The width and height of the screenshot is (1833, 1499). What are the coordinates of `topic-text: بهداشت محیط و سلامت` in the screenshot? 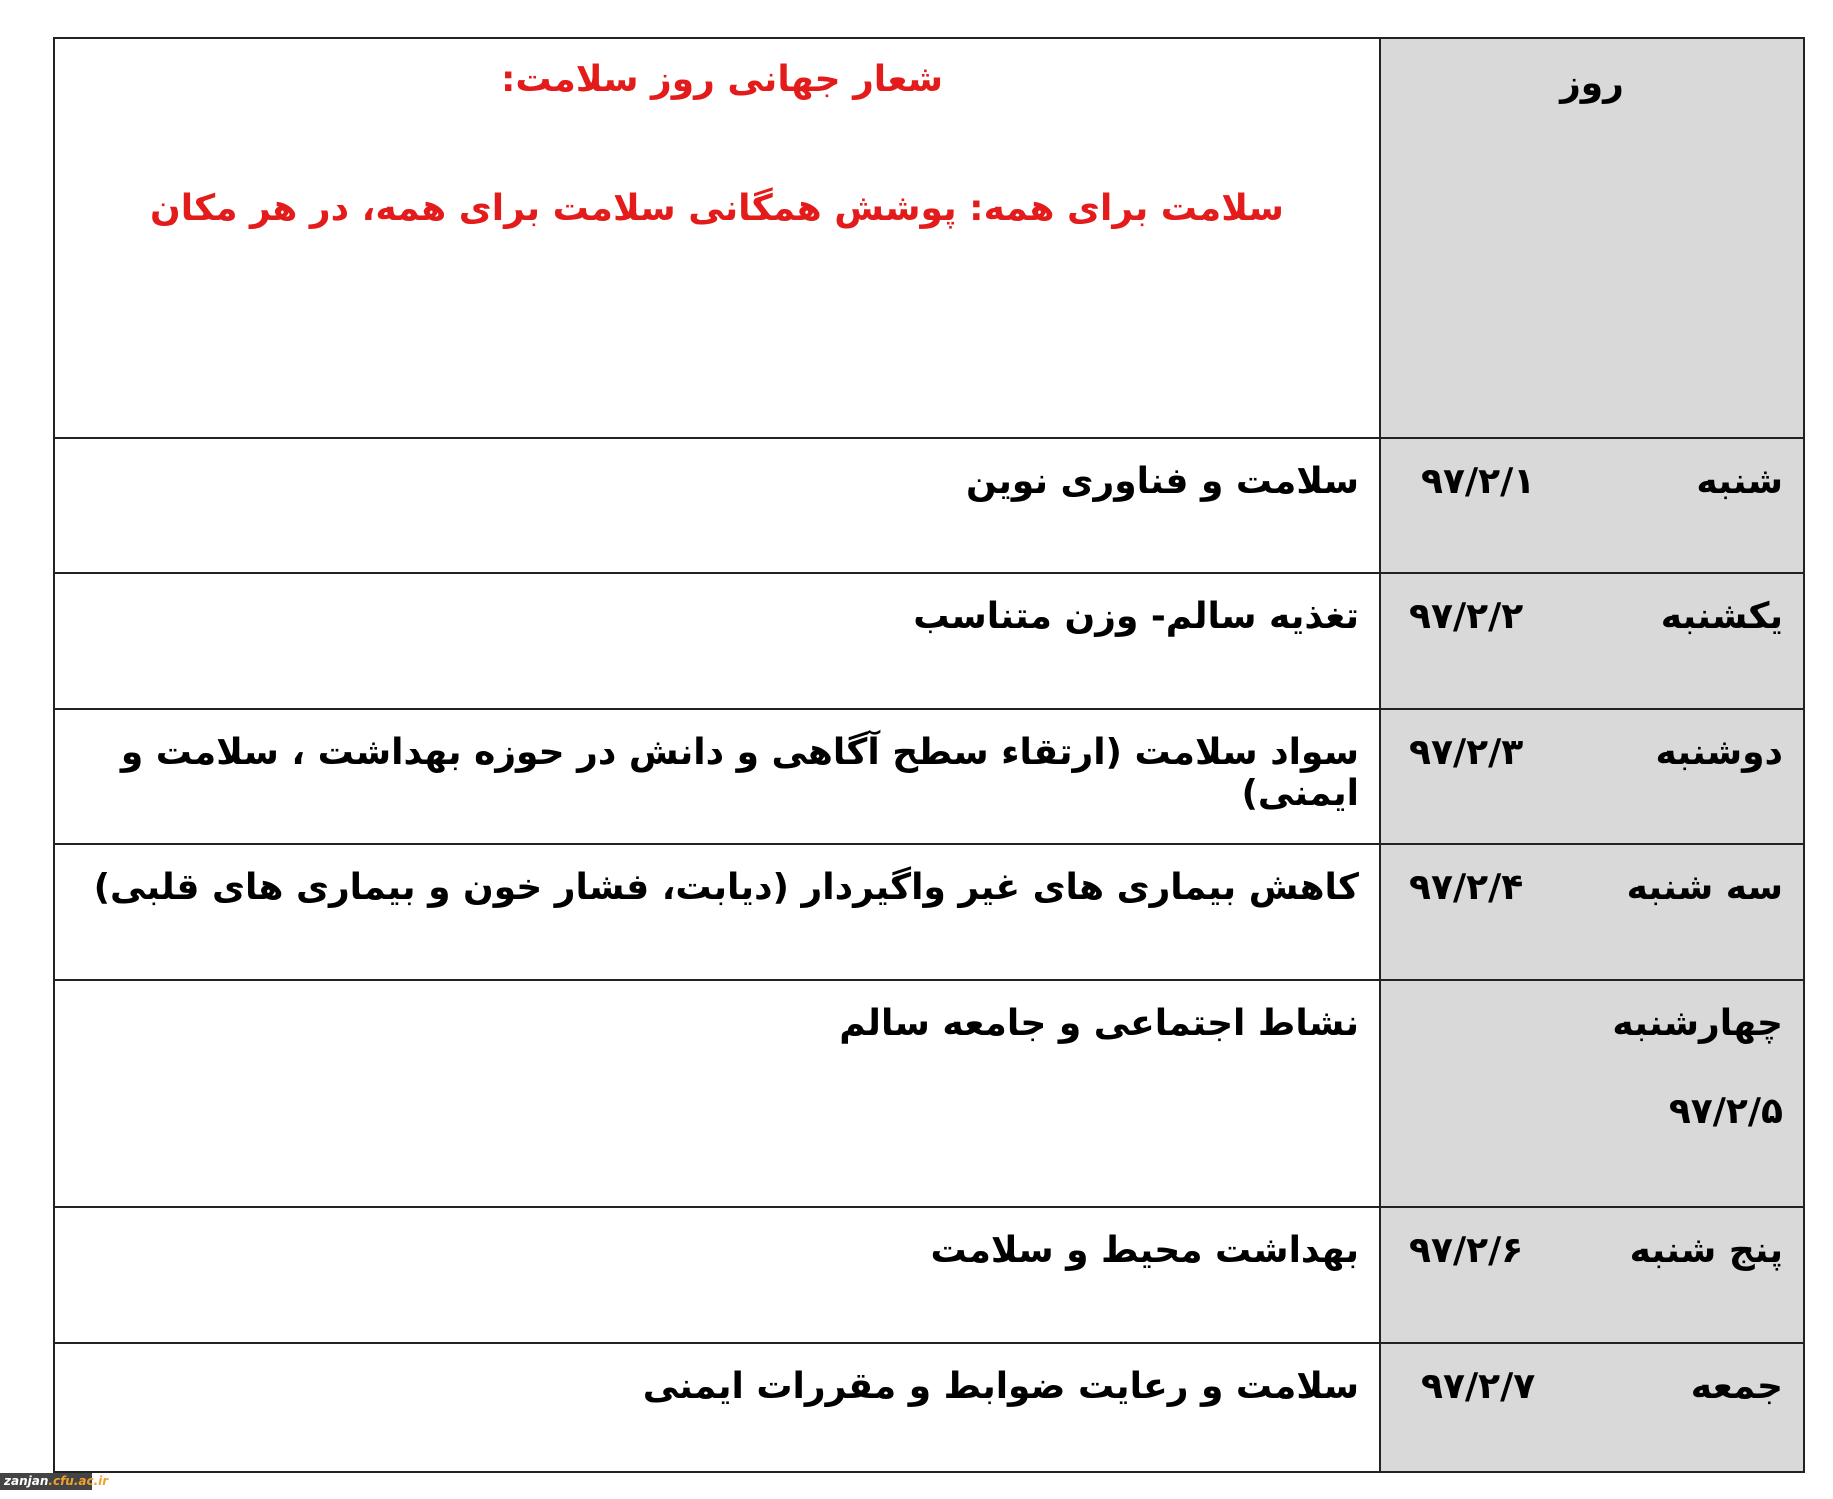 It's located at (1144, 1250).